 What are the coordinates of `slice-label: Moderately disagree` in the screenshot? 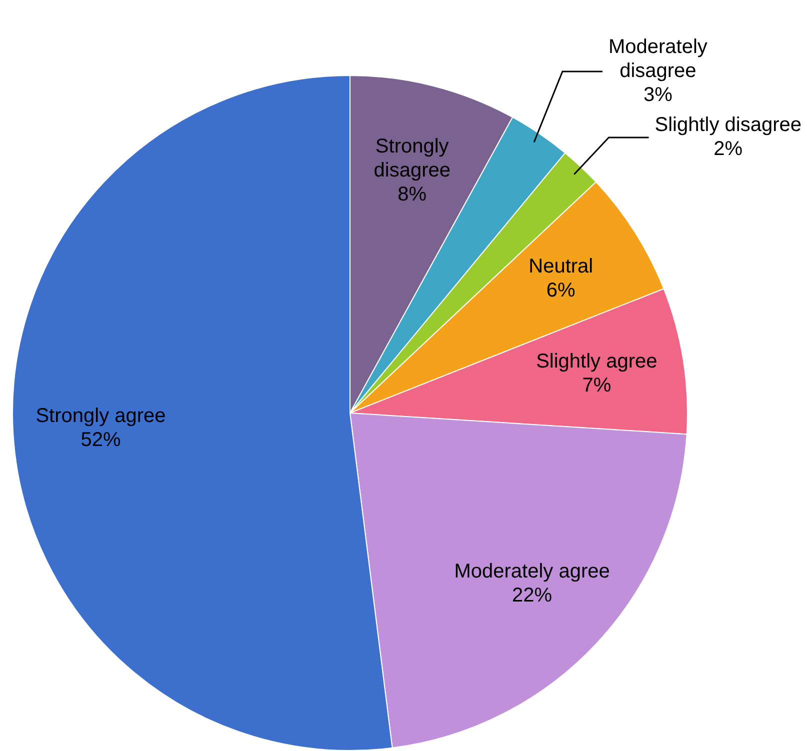 It's located at (658, 59).